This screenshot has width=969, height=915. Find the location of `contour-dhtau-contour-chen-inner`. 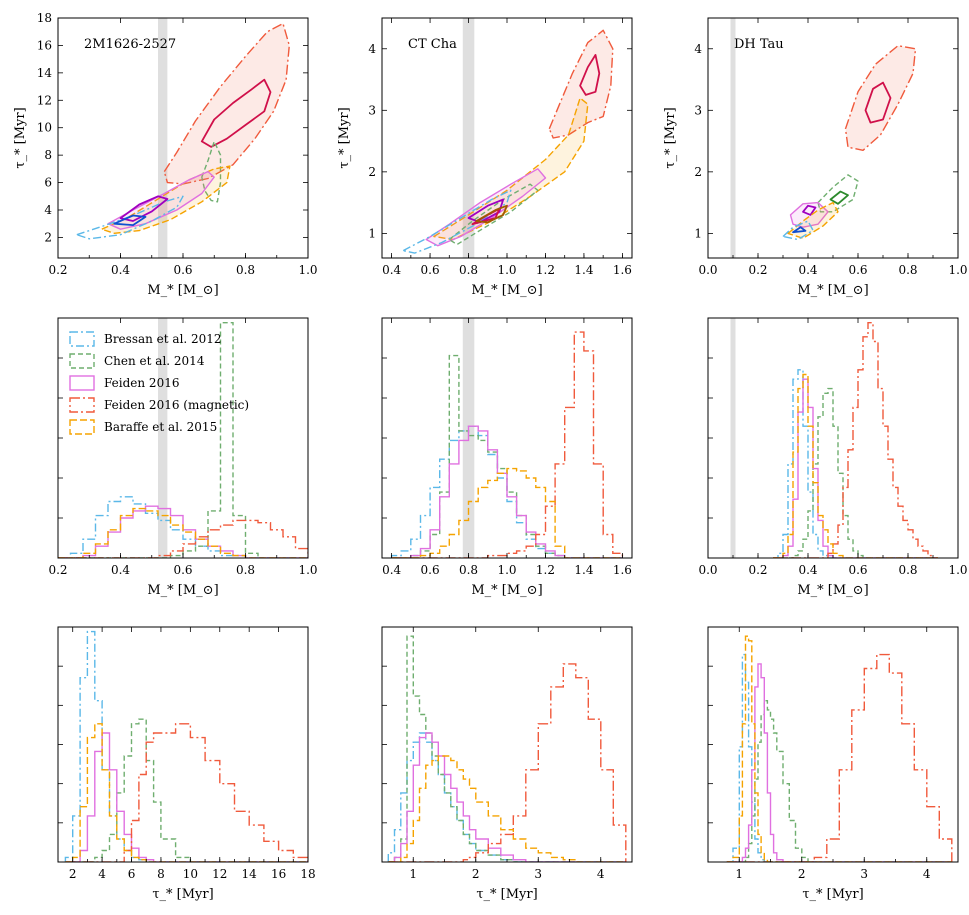

contour-dhtau-contour-chen-inner is located at coordinates (839, 197).